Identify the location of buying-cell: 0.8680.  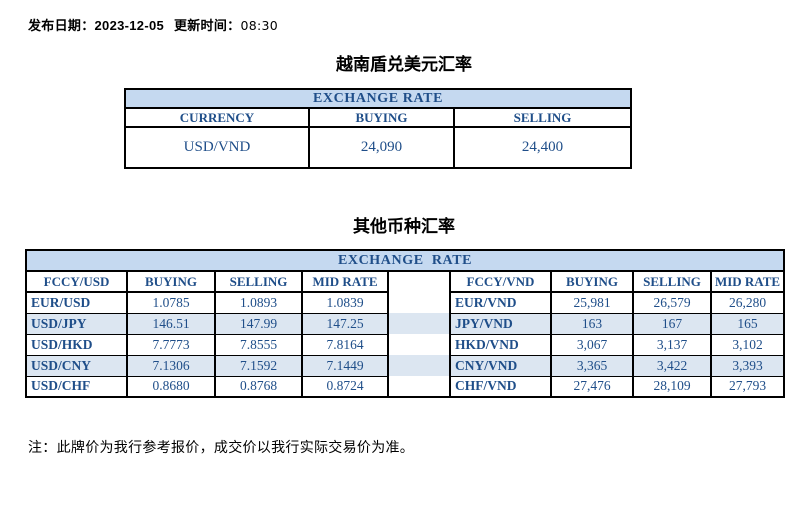
(171, 386).